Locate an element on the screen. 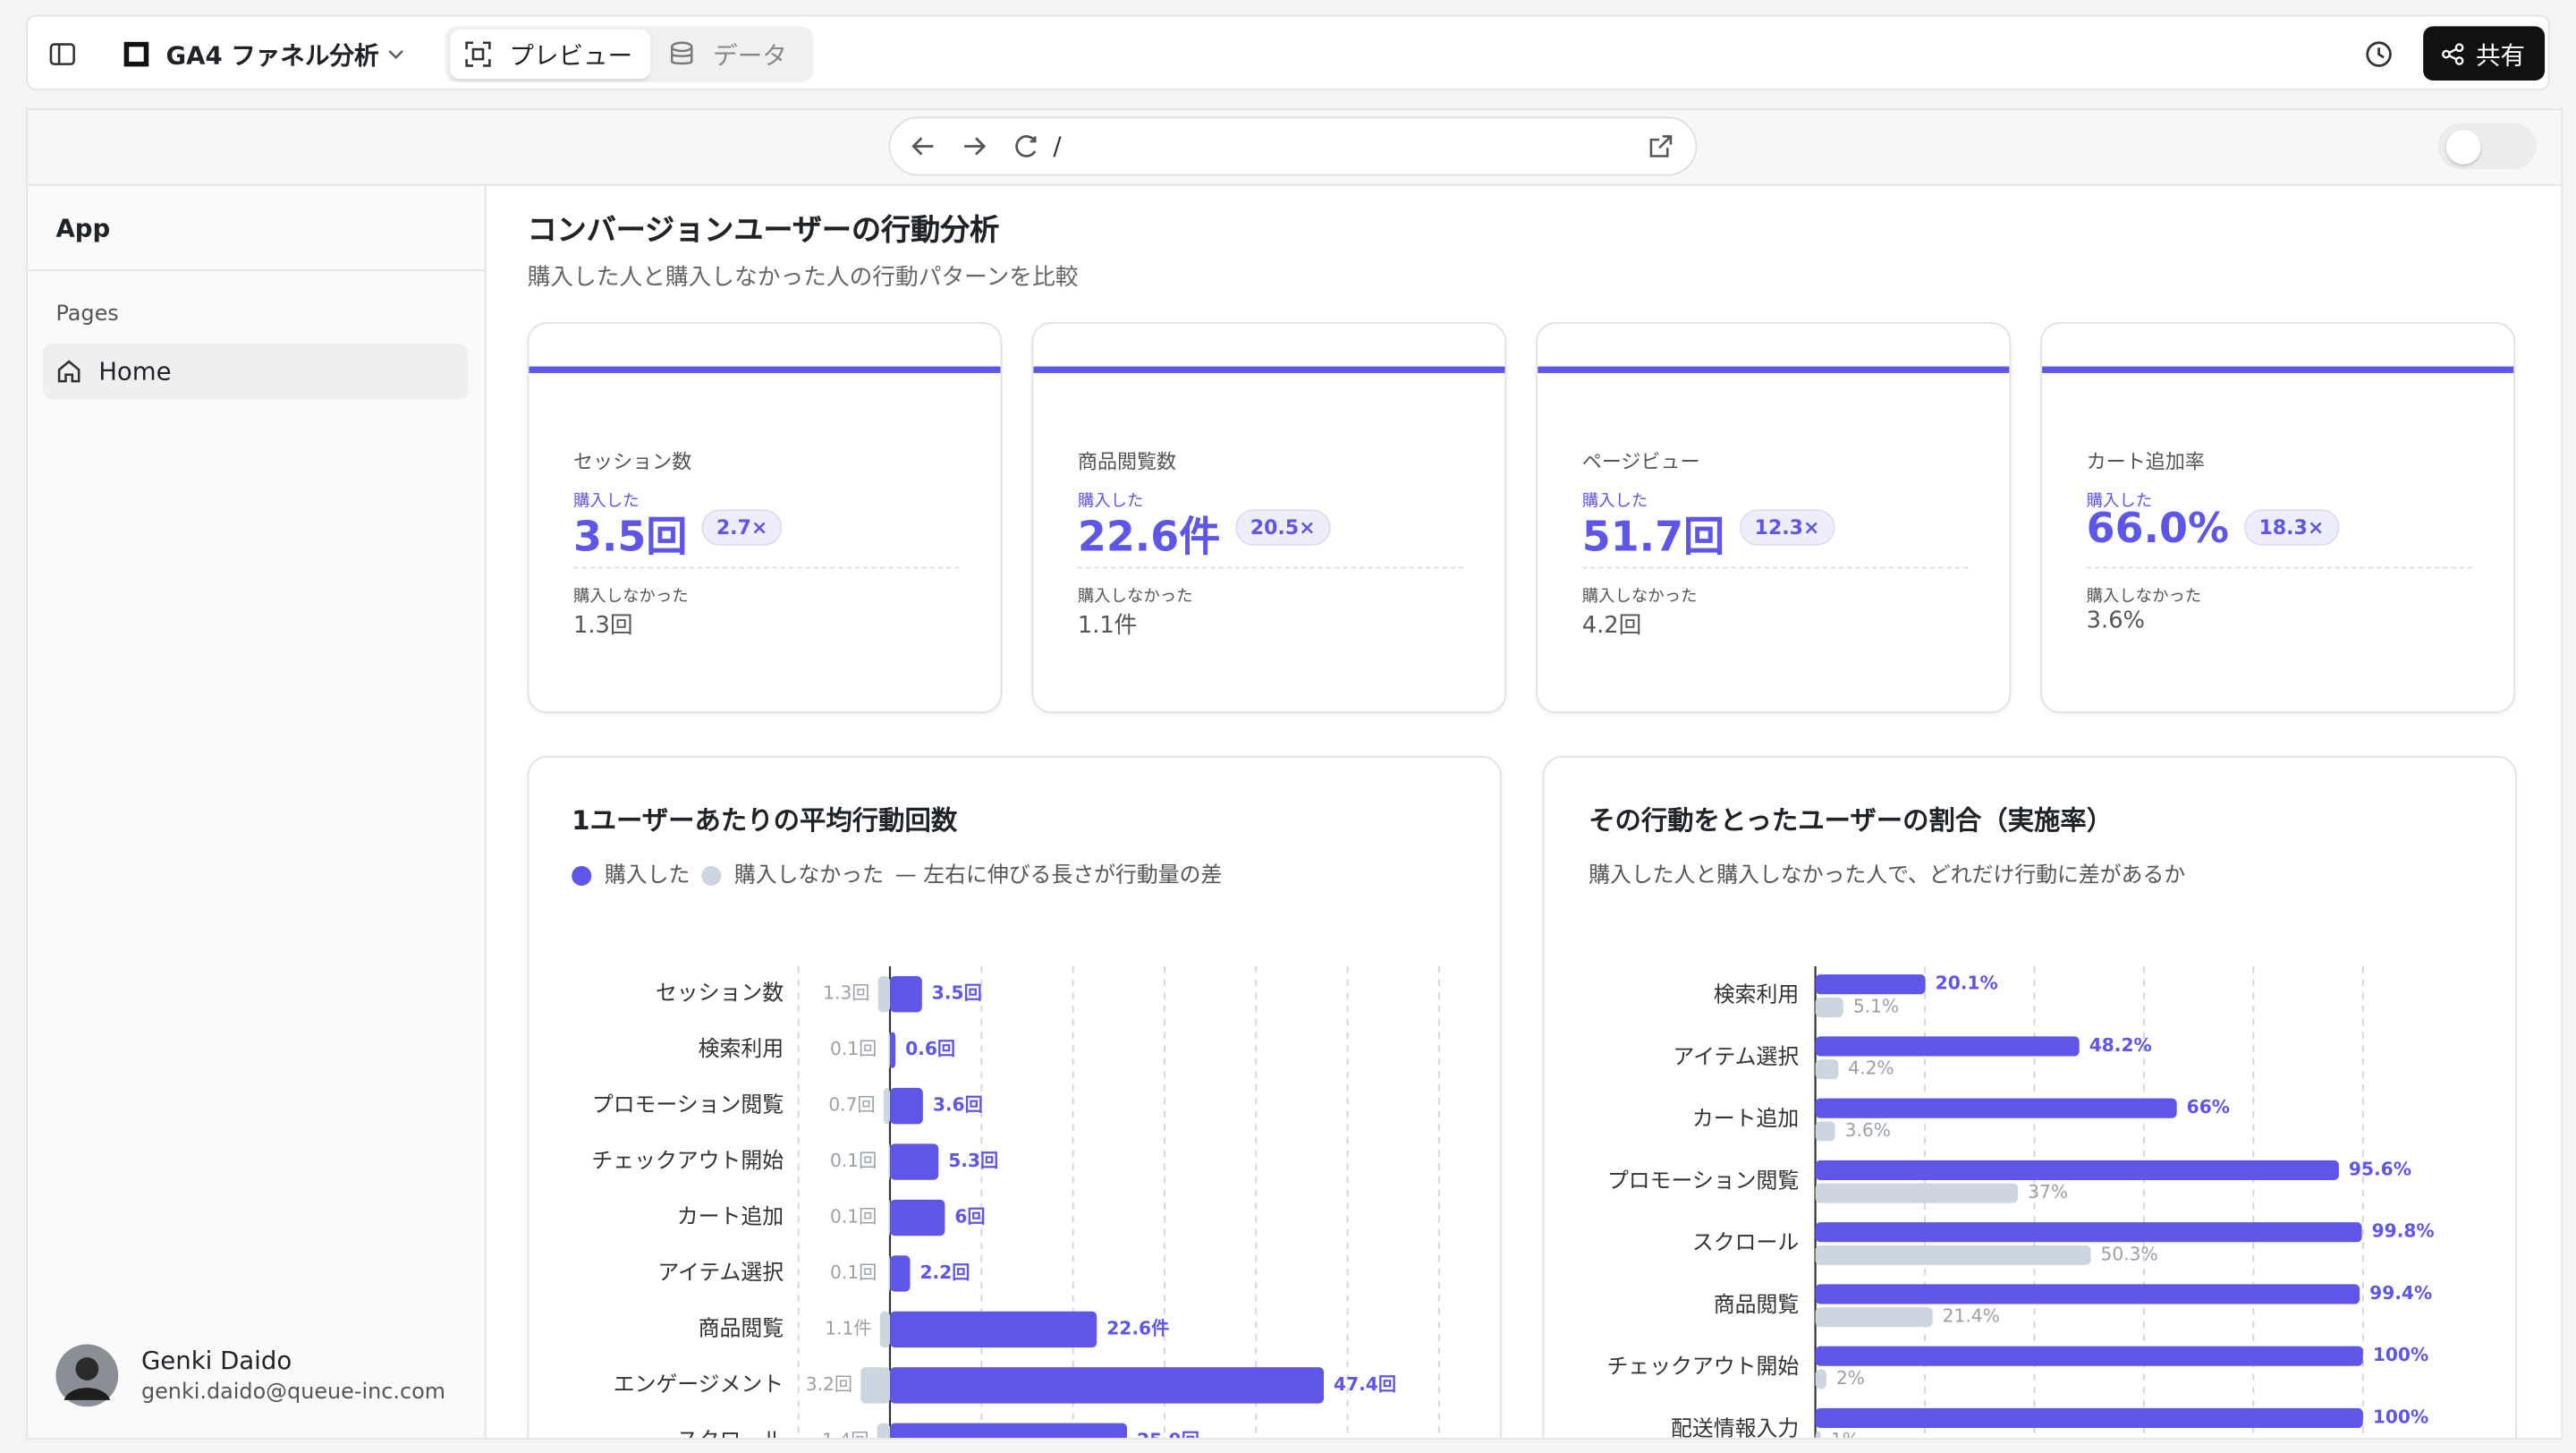  kpi-divider is located at coordinates (1775, 567).